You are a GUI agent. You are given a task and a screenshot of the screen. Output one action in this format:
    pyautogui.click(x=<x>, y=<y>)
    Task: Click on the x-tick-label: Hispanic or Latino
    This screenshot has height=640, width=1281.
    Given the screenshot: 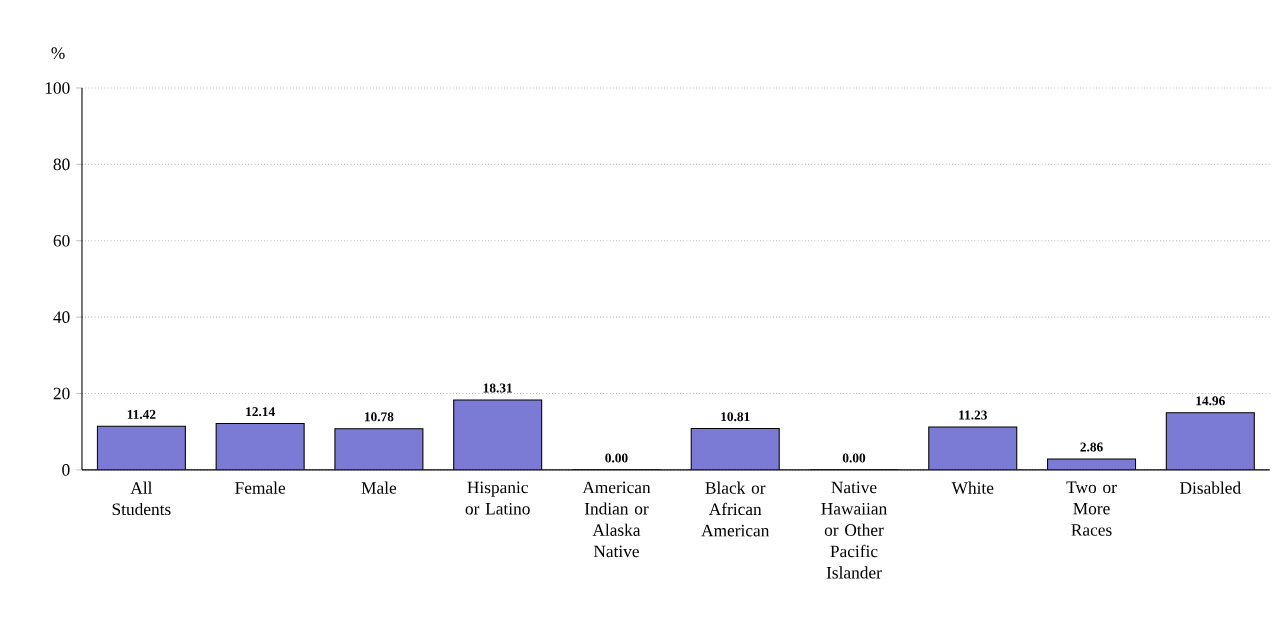 What is the action you would take?
    pyautogui.click(x=497, y=498)
    